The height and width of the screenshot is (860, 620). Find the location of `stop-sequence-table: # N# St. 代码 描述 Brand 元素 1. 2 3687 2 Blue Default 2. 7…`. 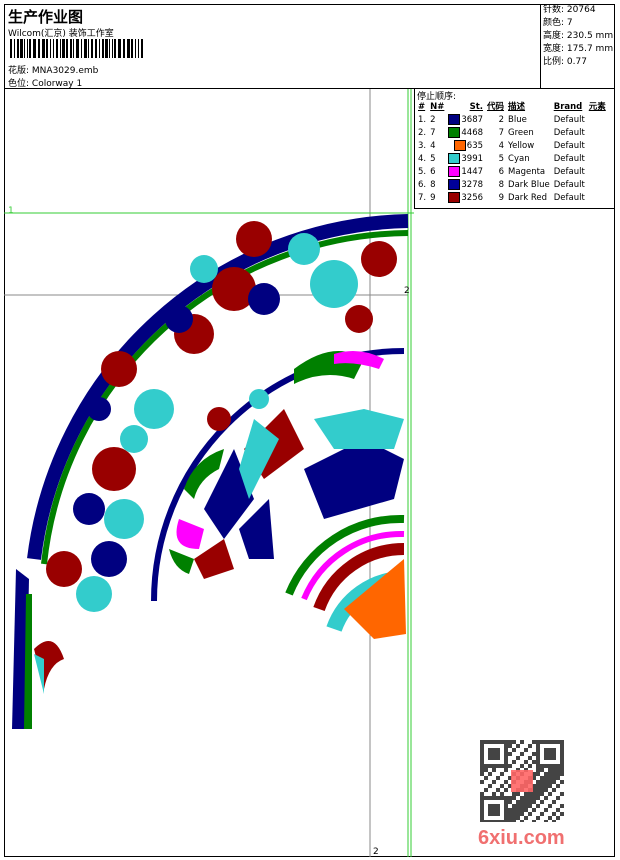

stop-sequence-table: # N# St. 代码 描述 Brand 元素 1. 2 3687 2 Blue Default 2. 7… is located at coordinates (512, 153).